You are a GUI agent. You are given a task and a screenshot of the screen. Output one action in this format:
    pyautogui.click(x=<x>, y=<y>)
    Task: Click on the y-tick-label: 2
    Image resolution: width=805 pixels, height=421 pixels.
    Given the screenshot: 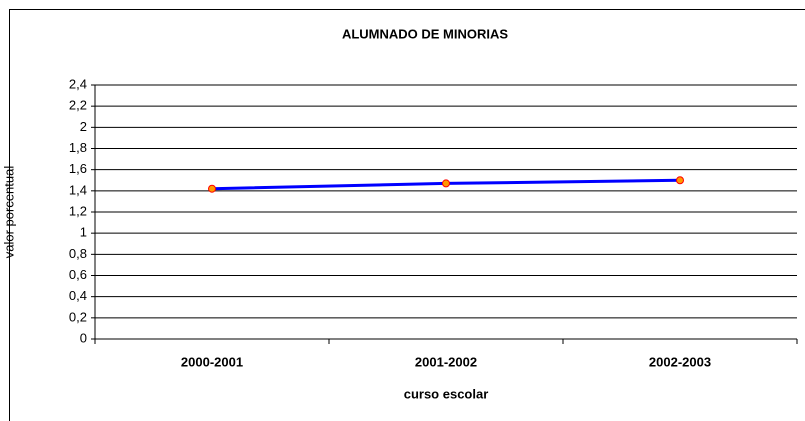 What is the action you would take?
    pyautogui.click(x=83, y=126)
    